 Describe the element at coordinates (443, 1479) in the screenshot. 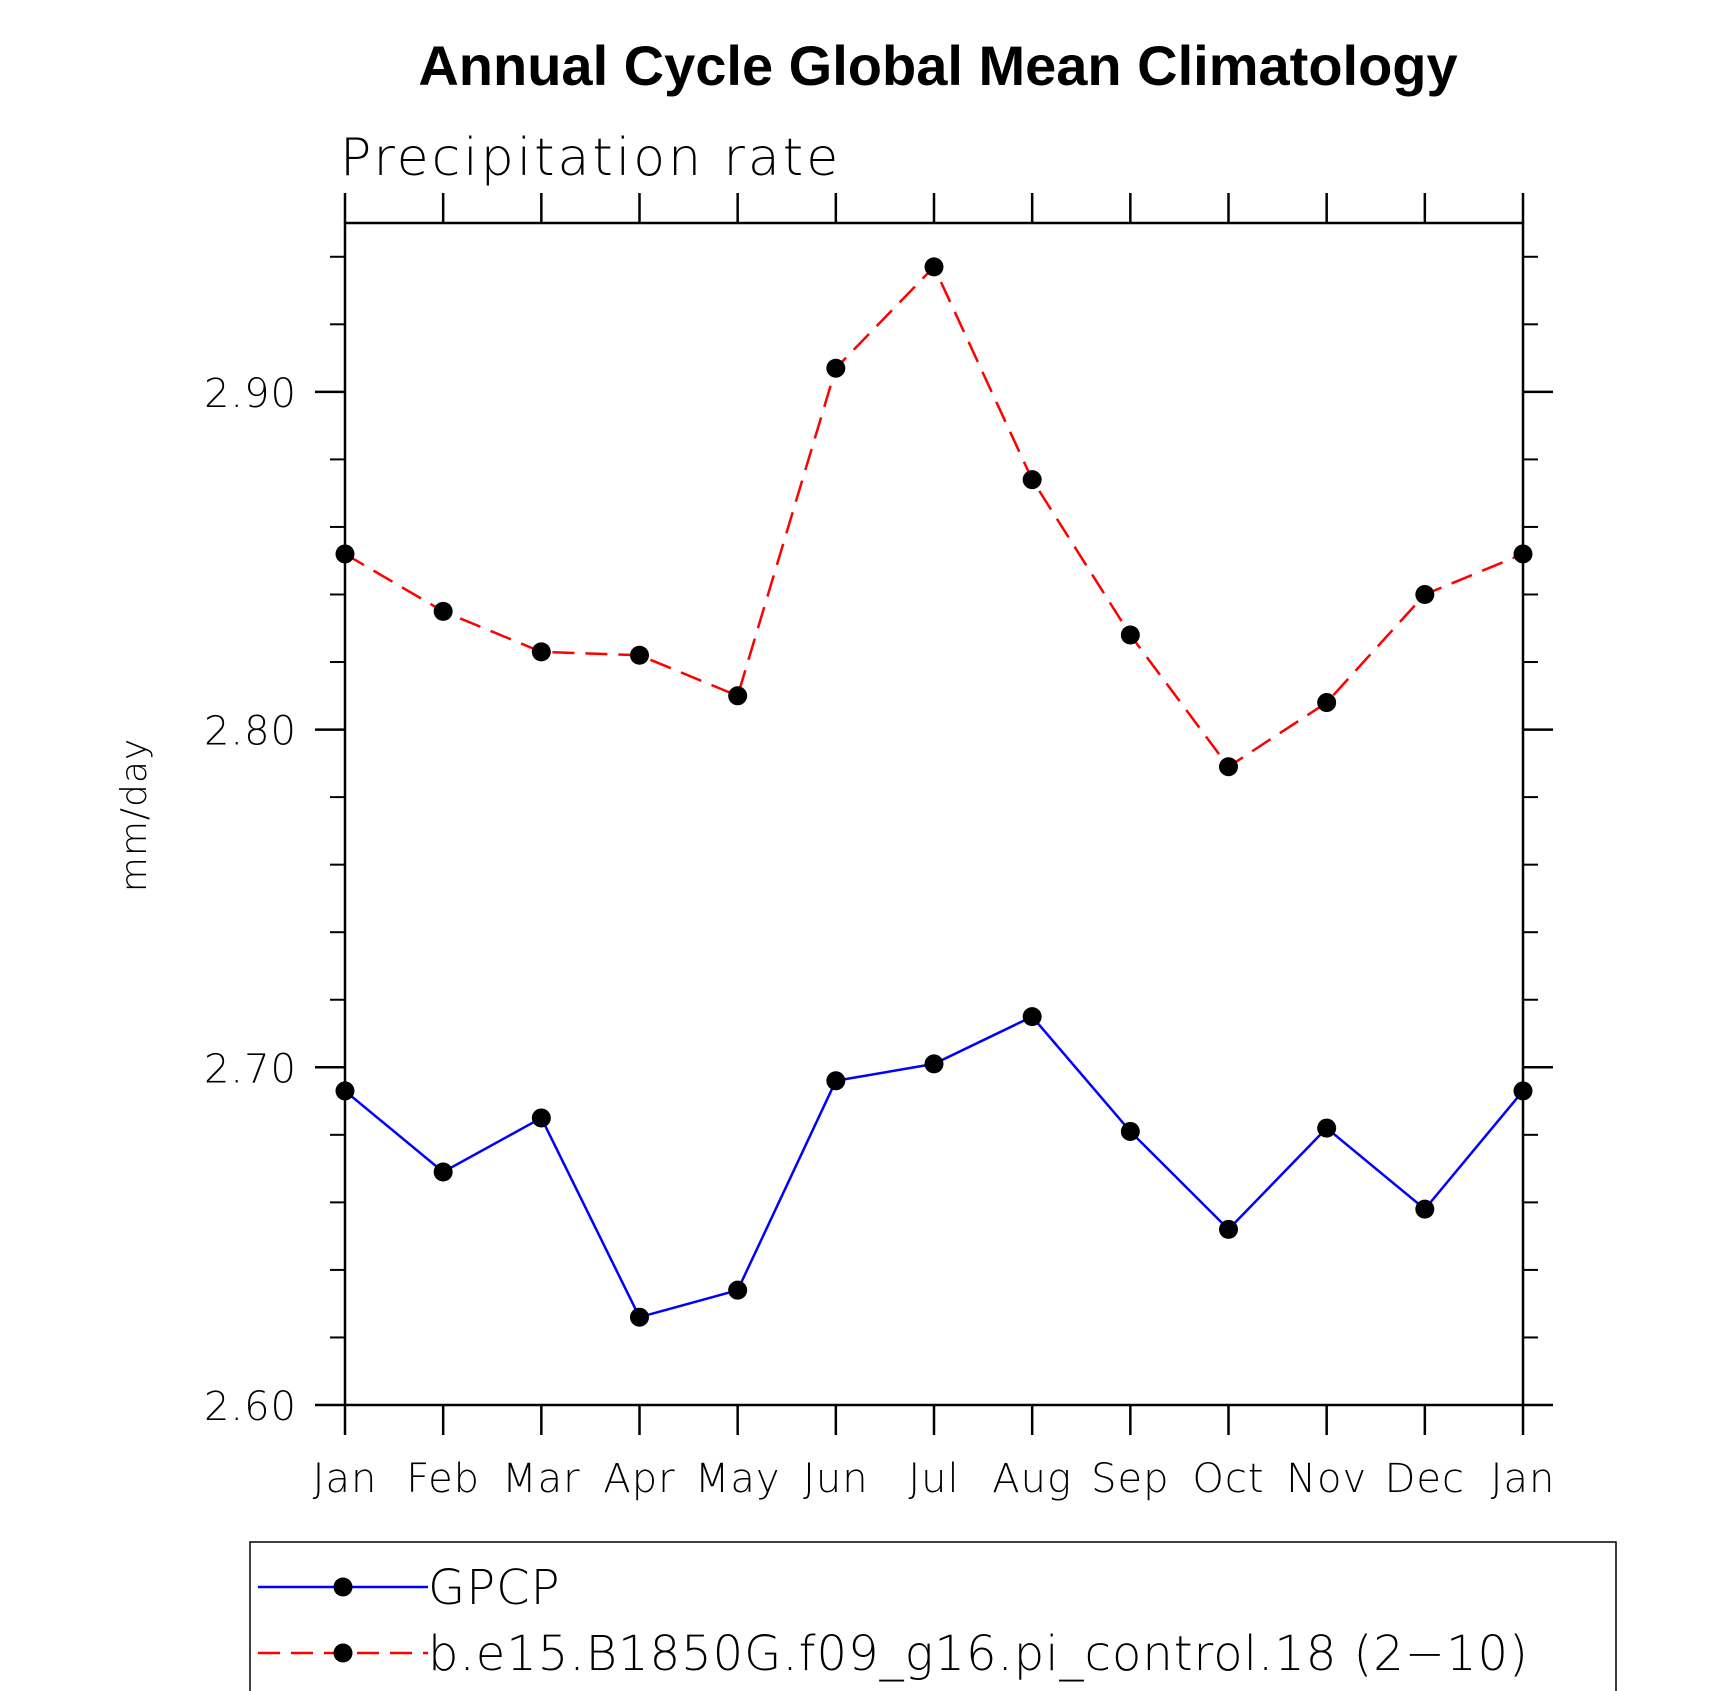

I see `x-tick-label: Feb` at that location.